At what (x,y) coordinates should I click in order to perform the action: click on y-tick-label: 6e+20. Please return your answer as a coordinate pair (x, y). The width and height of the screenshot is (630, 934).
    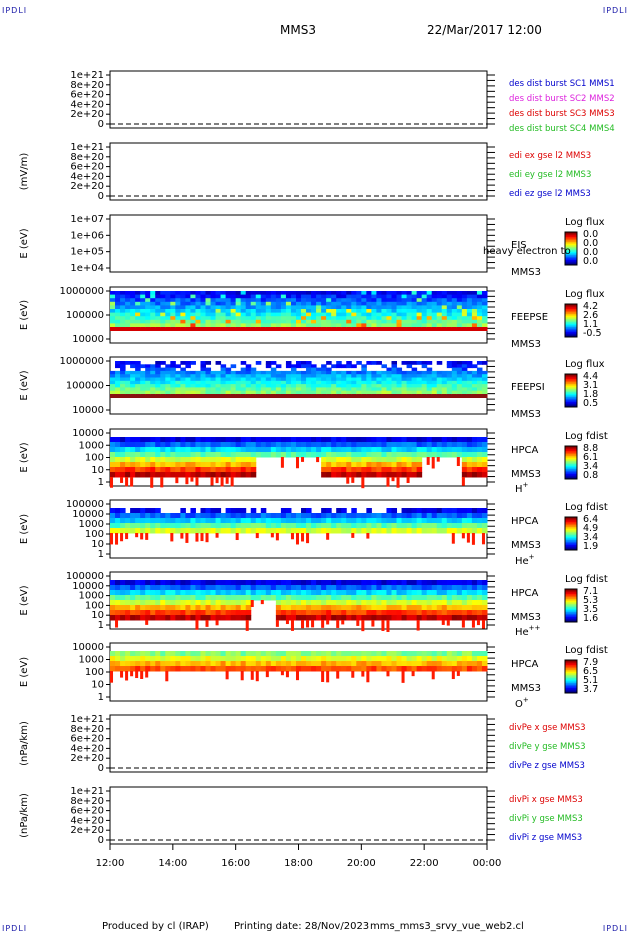
    Looking at the image, I should click on (87, 811).